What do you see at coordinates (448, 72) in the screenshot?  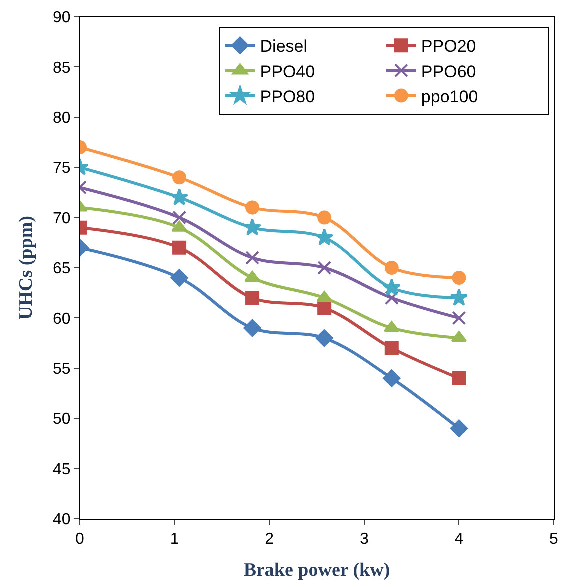 I see `legend-label: PPO60` at bounding box center [448, 72].